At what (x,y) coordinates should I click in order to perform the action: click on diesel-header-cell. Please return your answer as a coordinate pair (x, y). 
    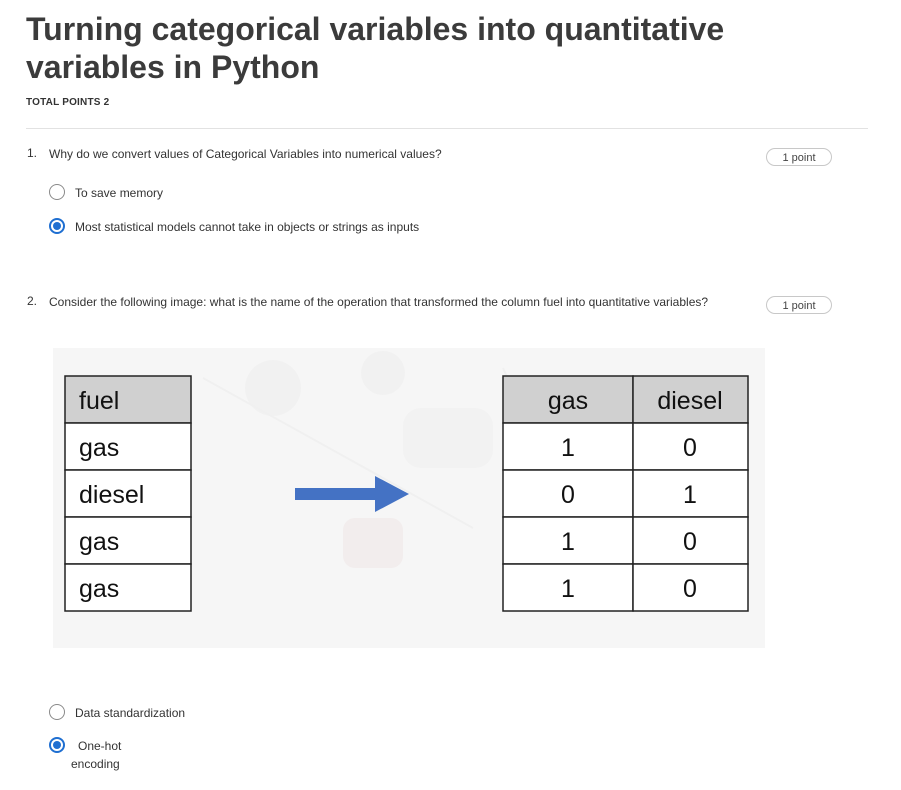
    Looking at the image, I should click on (690, 399).